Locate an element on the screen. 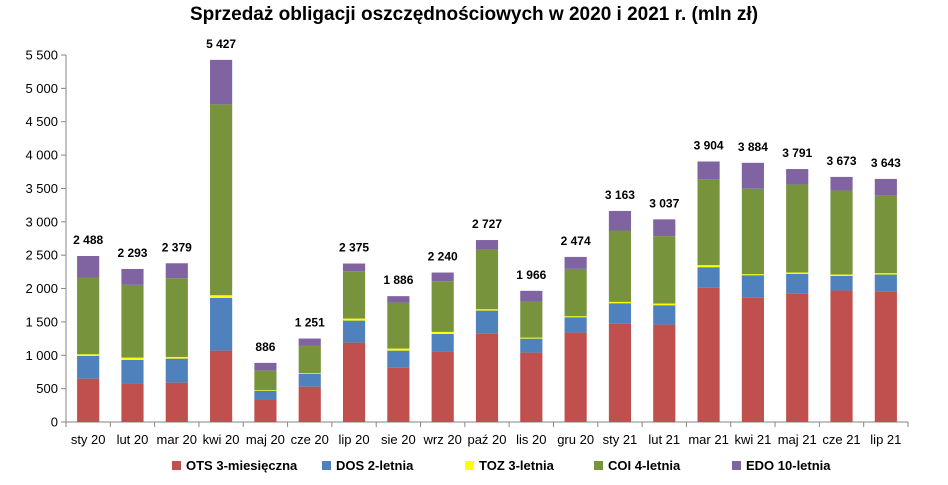 This screenshot has width=948, height=485. legend-swatch is located at coordinates (736, 465).